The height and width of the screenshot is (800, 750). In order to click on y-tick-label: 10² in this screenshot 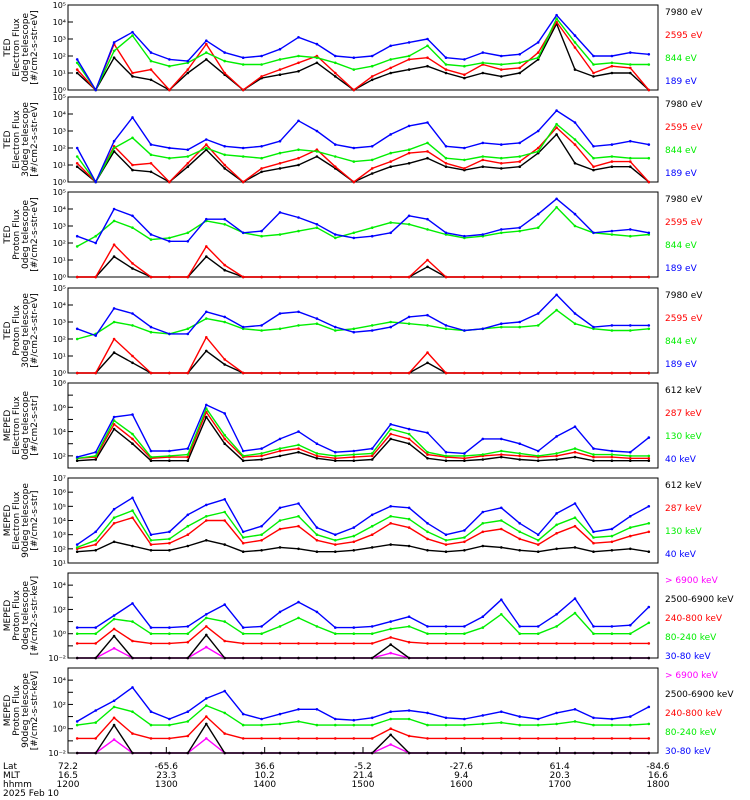, I will do `click(59, 243)`.